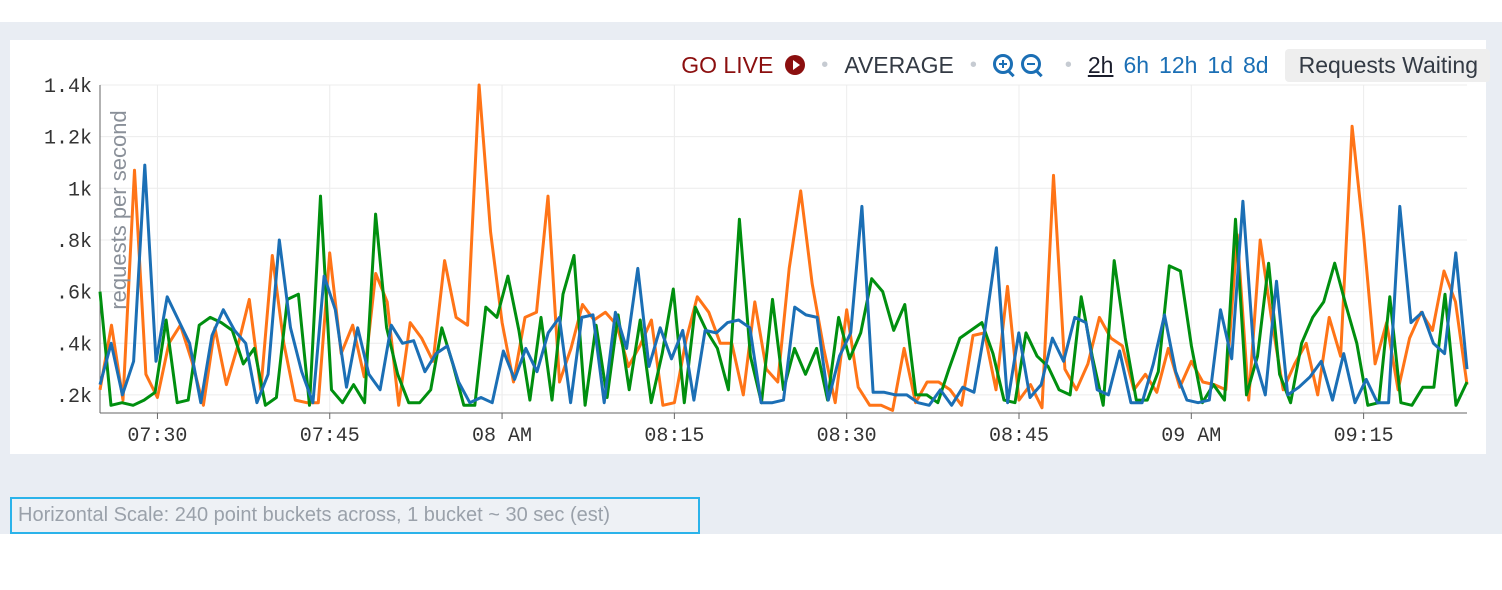  I want to click on x-tick-label: 07:45, so click(330, 436).